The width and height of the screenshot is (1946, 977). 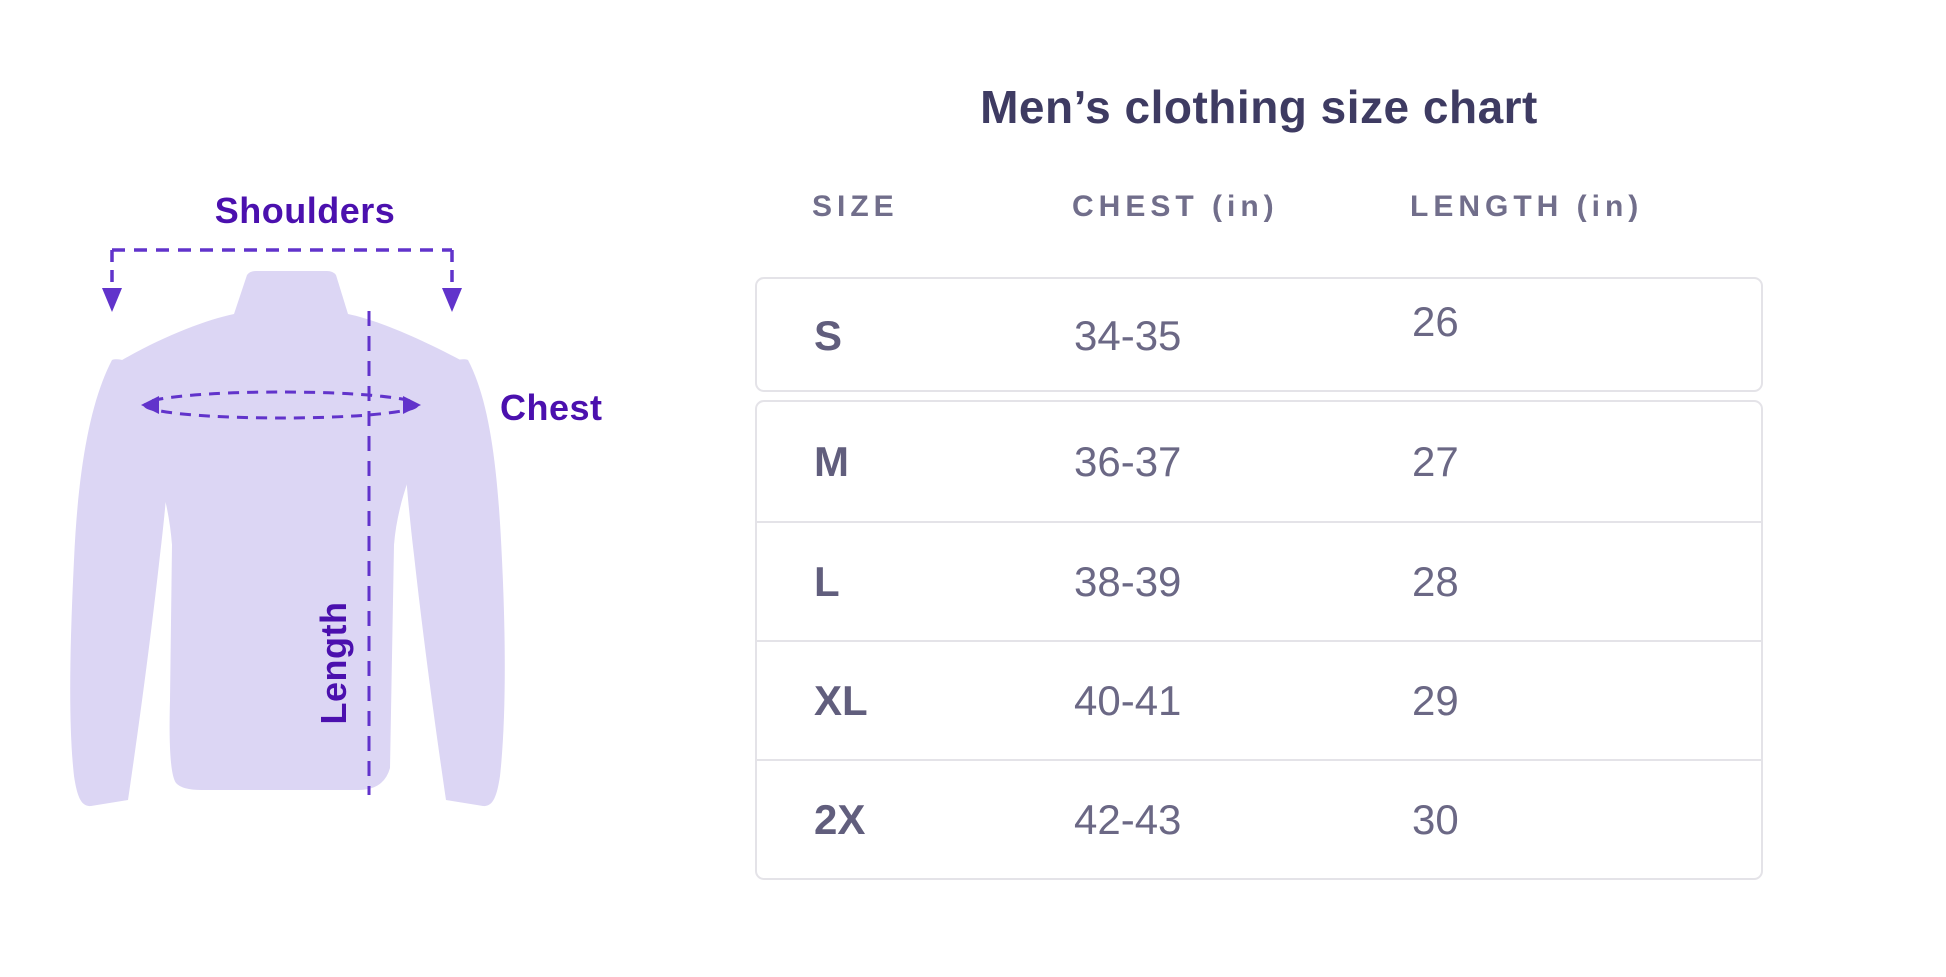 What do you see at coordinates (841, 700) in the screenshot?
I see `size-cell: XL` at bounding box center [841, 700].